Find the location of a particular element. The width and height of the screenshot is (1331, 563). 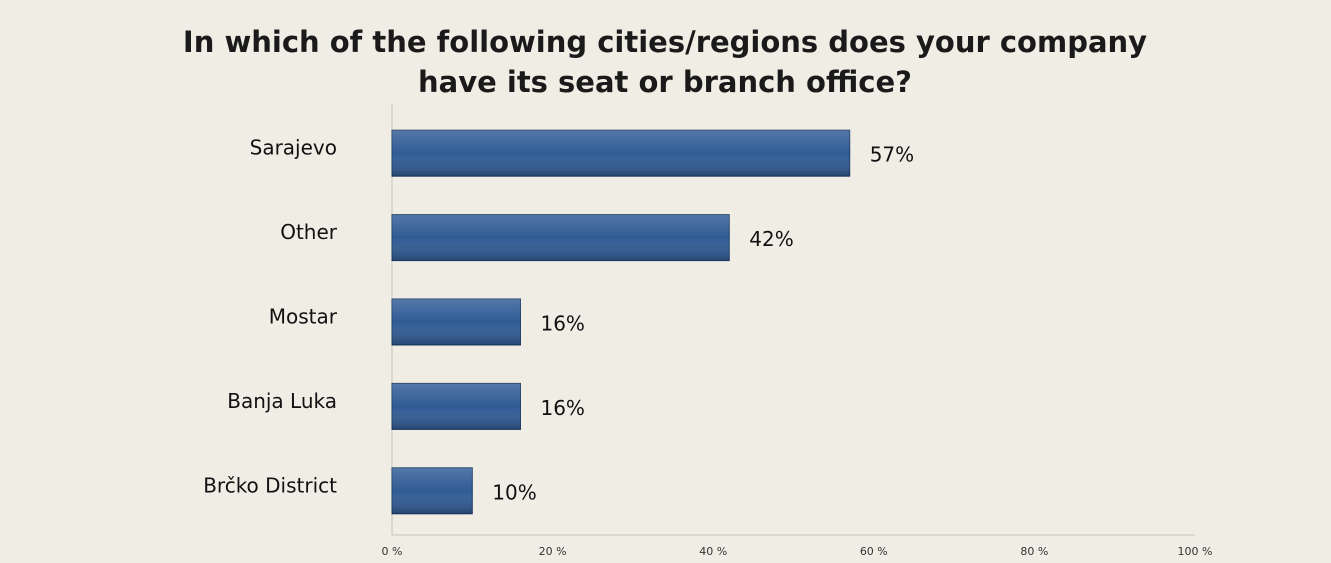

value-label: 42% is located at coordinates (771, 239).